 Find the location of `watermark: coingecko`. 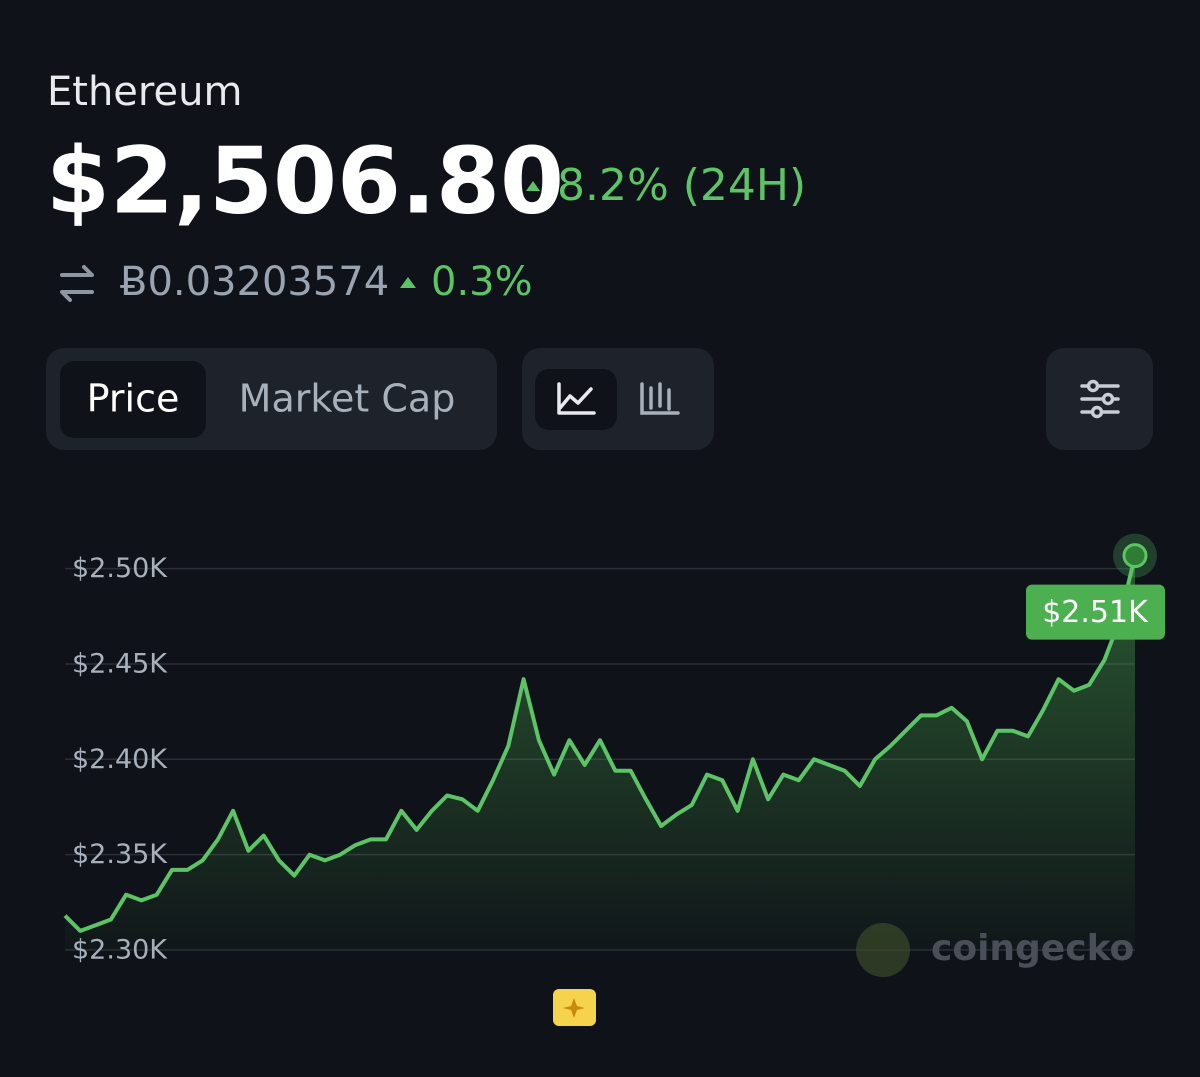

watermark: coingecko is located at coordinates (1032, 948).